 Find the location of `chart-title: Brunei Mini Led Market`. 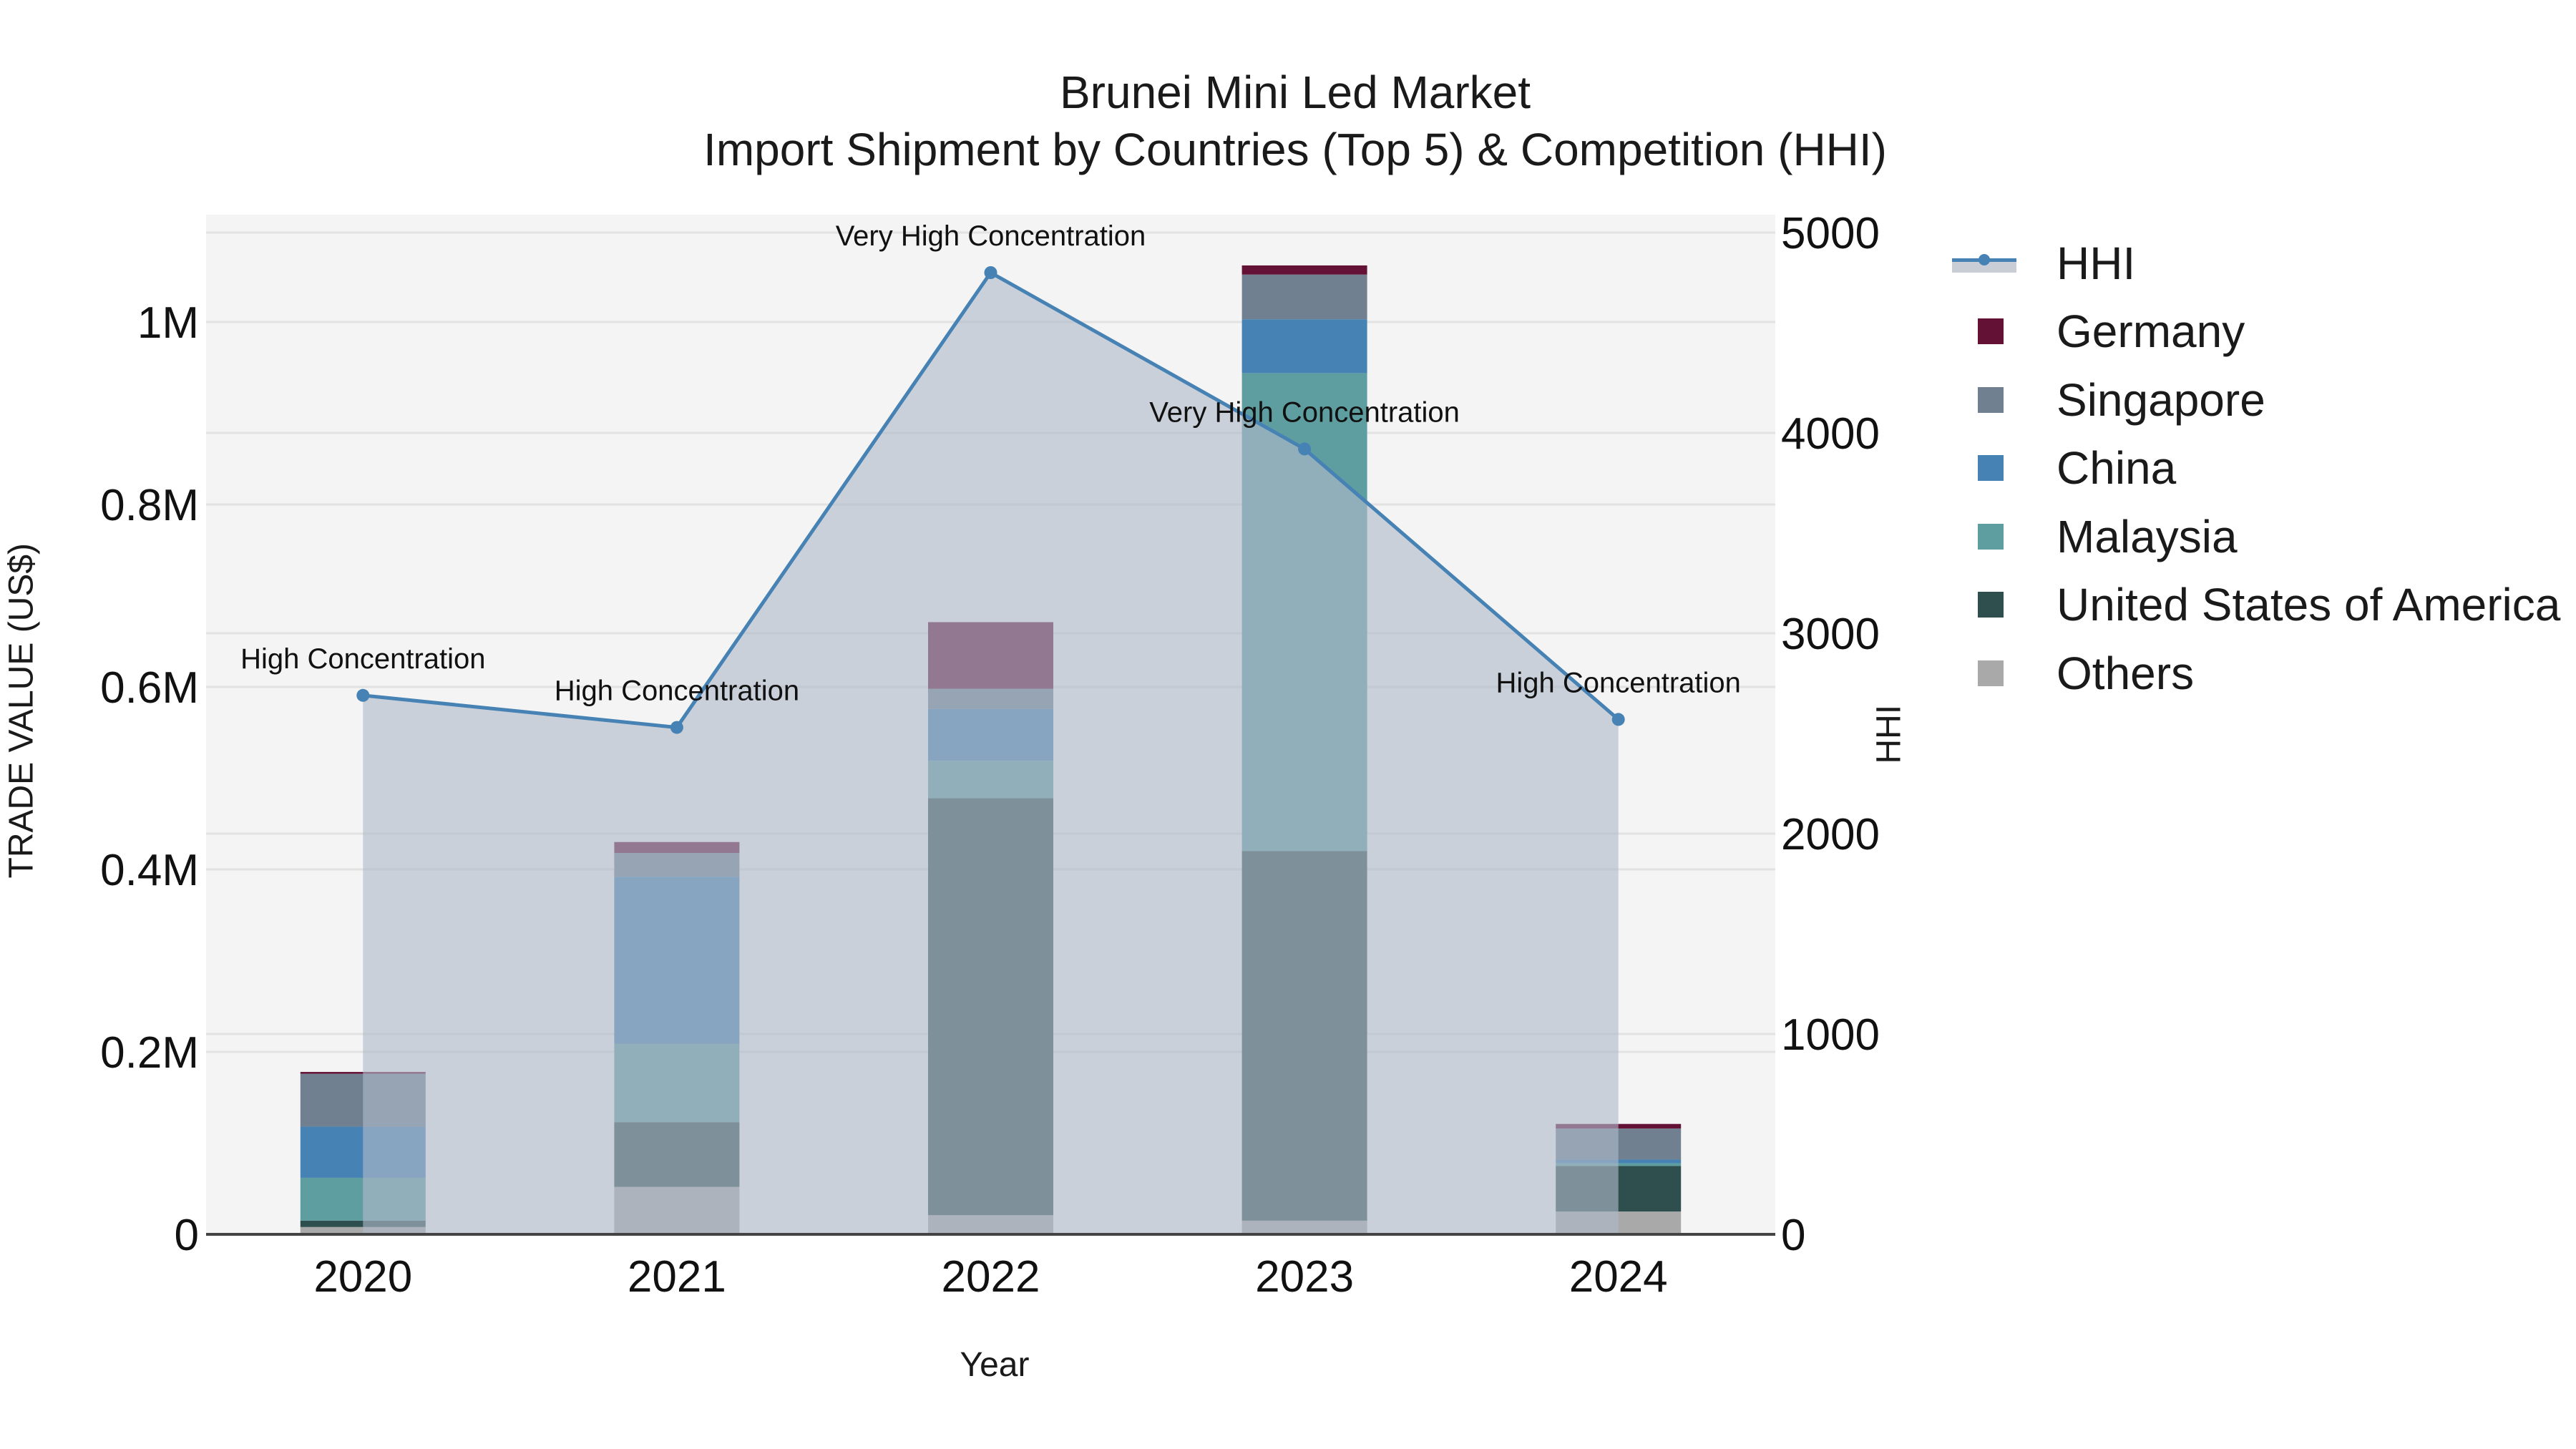

chart-title: Brunei Mini Led Market is located at coordinates (1295, 92).